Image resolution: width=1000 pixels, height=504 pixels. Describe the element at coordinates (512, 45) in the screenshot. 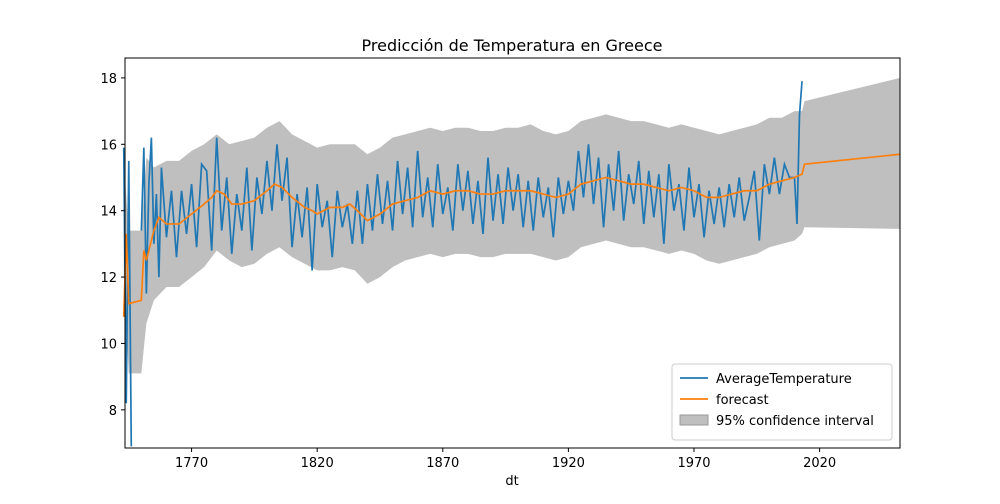

I see `chart-title: Predicción de Temperatura en Greece` at that location.